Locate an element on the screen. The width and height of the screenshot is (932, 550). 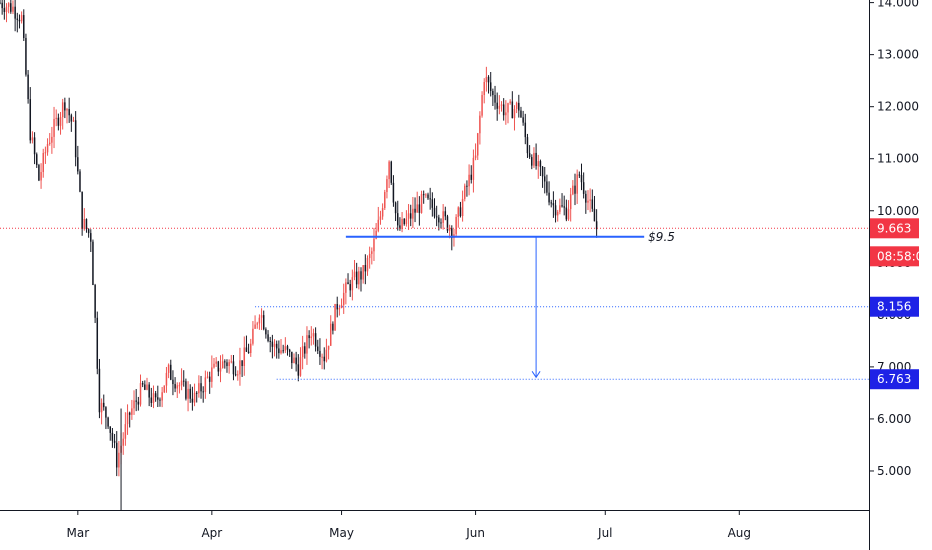
x-tick-label: Apr is located at coordinates (211, 533).